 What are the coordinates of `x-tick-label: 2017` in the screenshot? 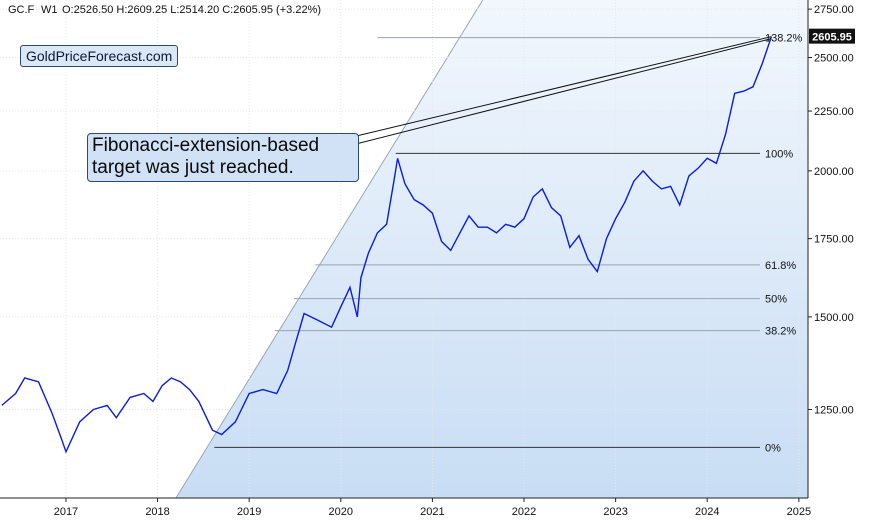 It's located at (66, 512).